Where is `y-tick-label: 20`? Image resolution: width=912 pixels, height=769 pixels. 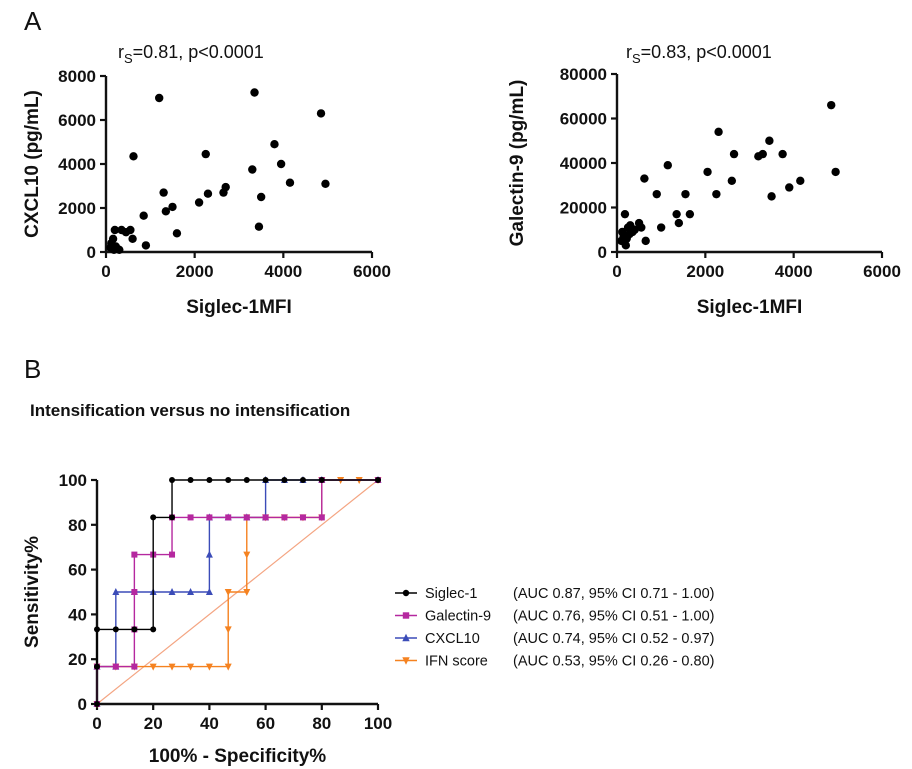
y-tick-label: 20 is located at coordinates (77, 659).